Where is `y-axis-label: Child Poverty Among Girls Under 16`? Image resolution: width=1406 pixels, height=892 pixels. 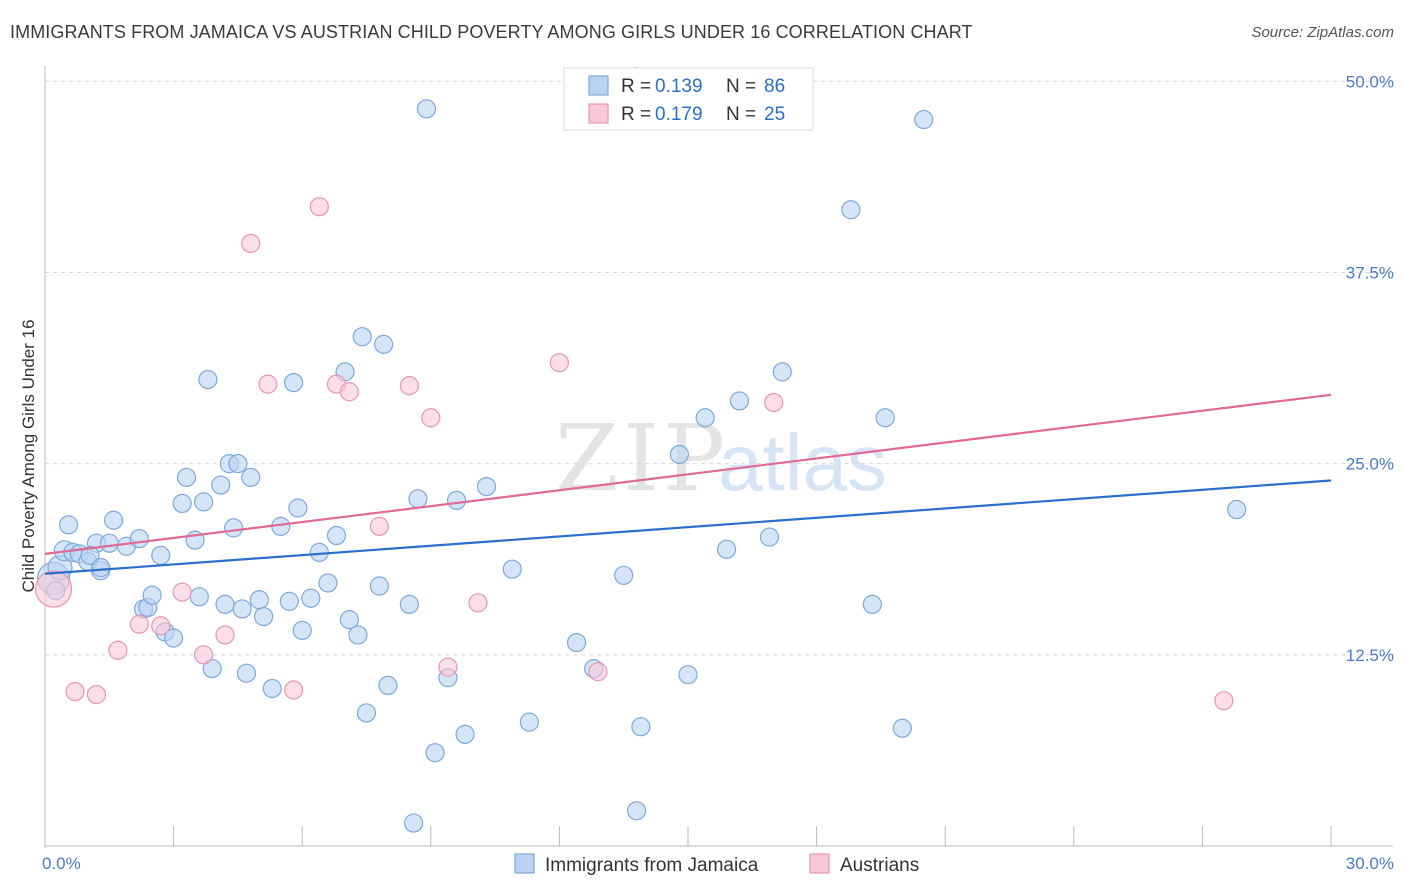 y-axis-label: Child Poverty Among Girls Under 16 is located at coordinates (28, 455).